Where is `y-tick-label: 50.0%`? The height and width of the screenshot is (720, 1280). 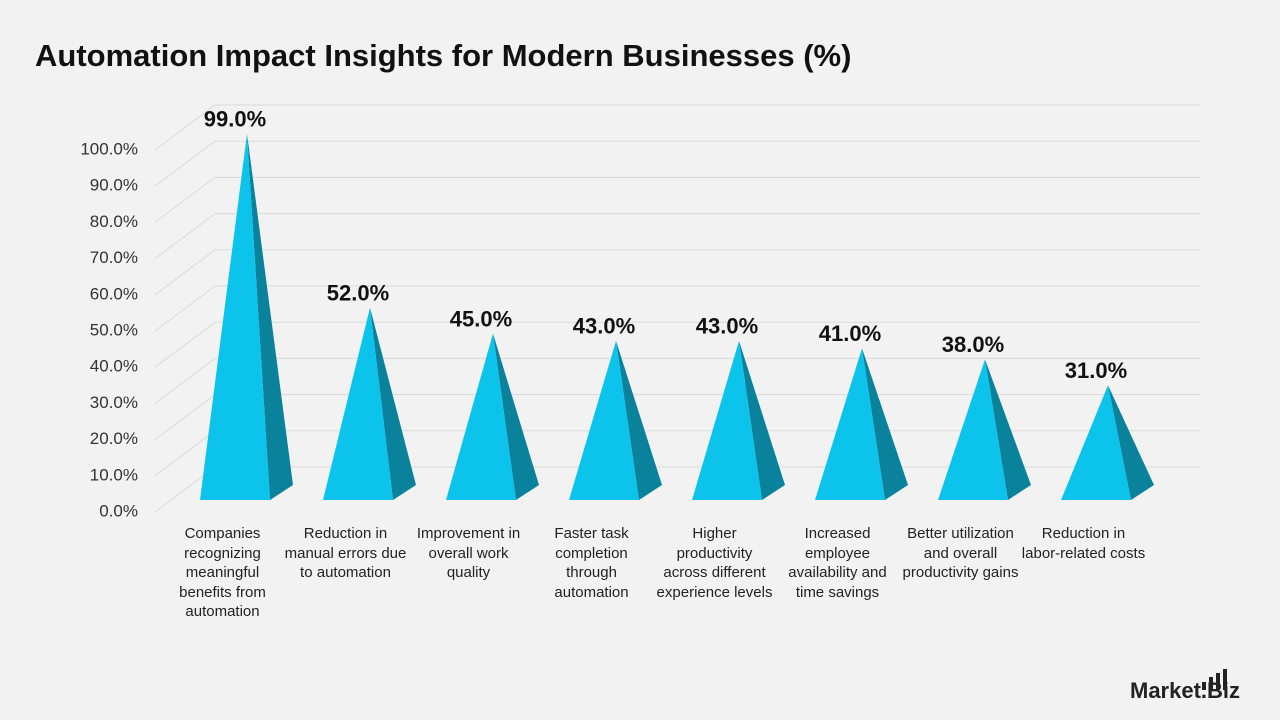 y-tick-label: 50.0% is located at coordinates (114, 329).